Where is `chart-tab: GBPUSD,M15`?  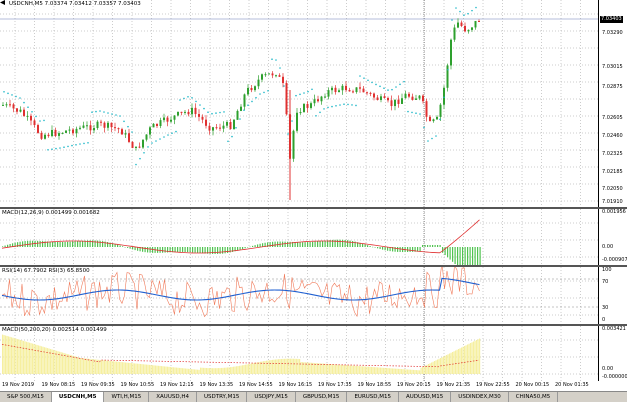
chart-tab: GBPUSD,M15 is located at coordinates (322, 397).